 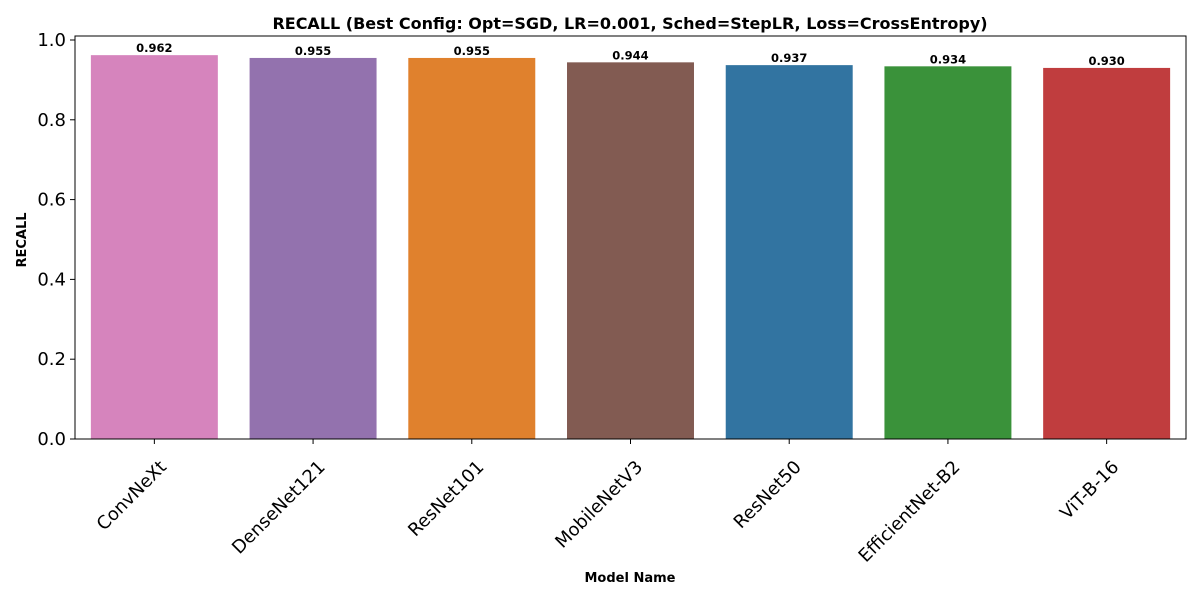 I want to click on x-tick-label: ViT-B-16, so click(x=1089, y=490).